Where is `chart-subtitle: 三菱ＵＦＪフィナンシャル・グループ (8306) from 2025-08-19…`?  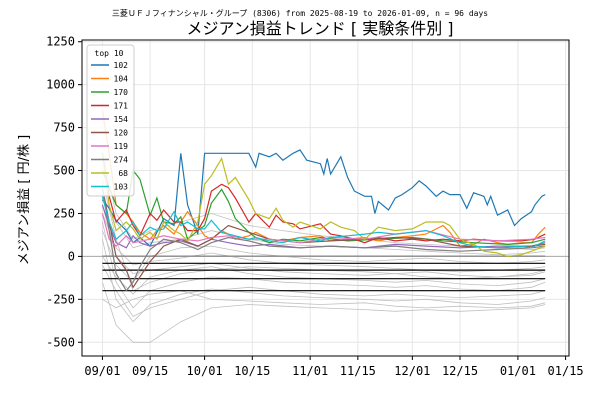 chart-subtitle: 三菱ＵＦＪフィナンシャル・グループ (8306) from 2025-08-19… is located at coordinates (300, 13).